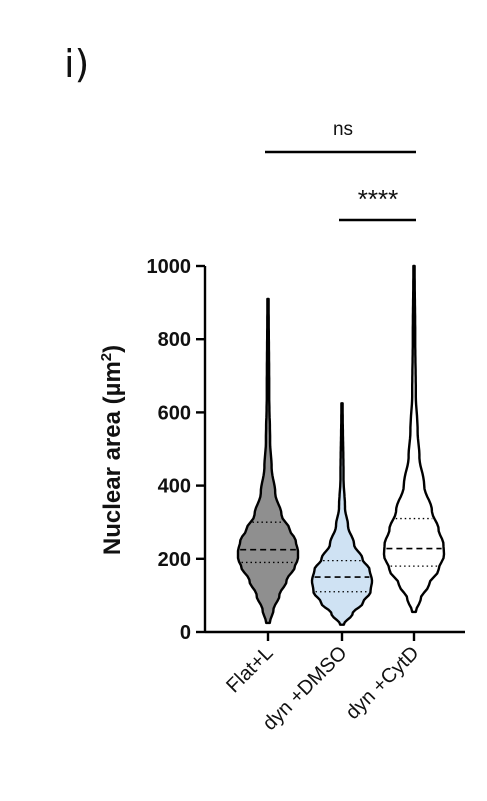  Describe the element at coordinates (378, 199) in the screenshot. I see `significance-label-2: ****` at that location.